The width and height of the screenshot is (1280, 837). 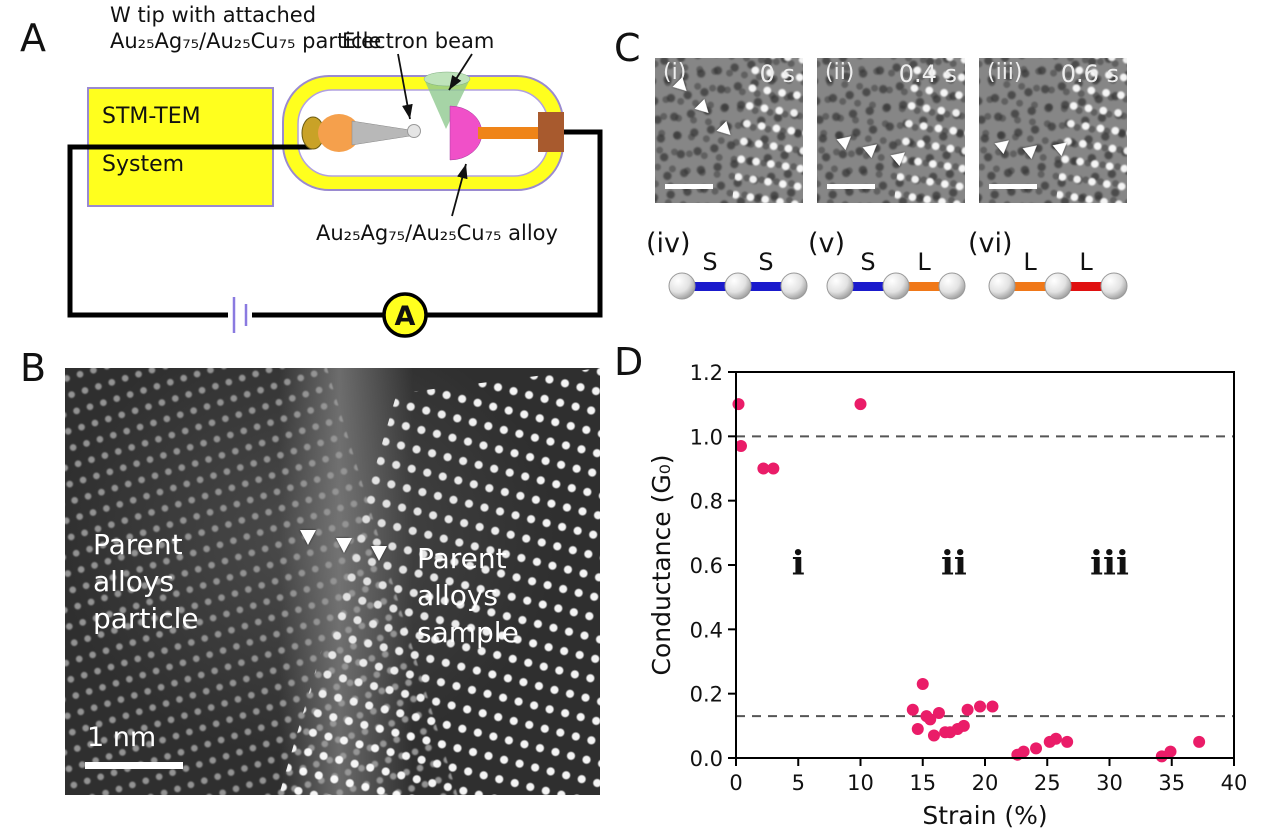 What do you see at coordinates (706, 759) in the screenshot?
I see `y-tick-label: 0.0` at bounding box center [706, 759].